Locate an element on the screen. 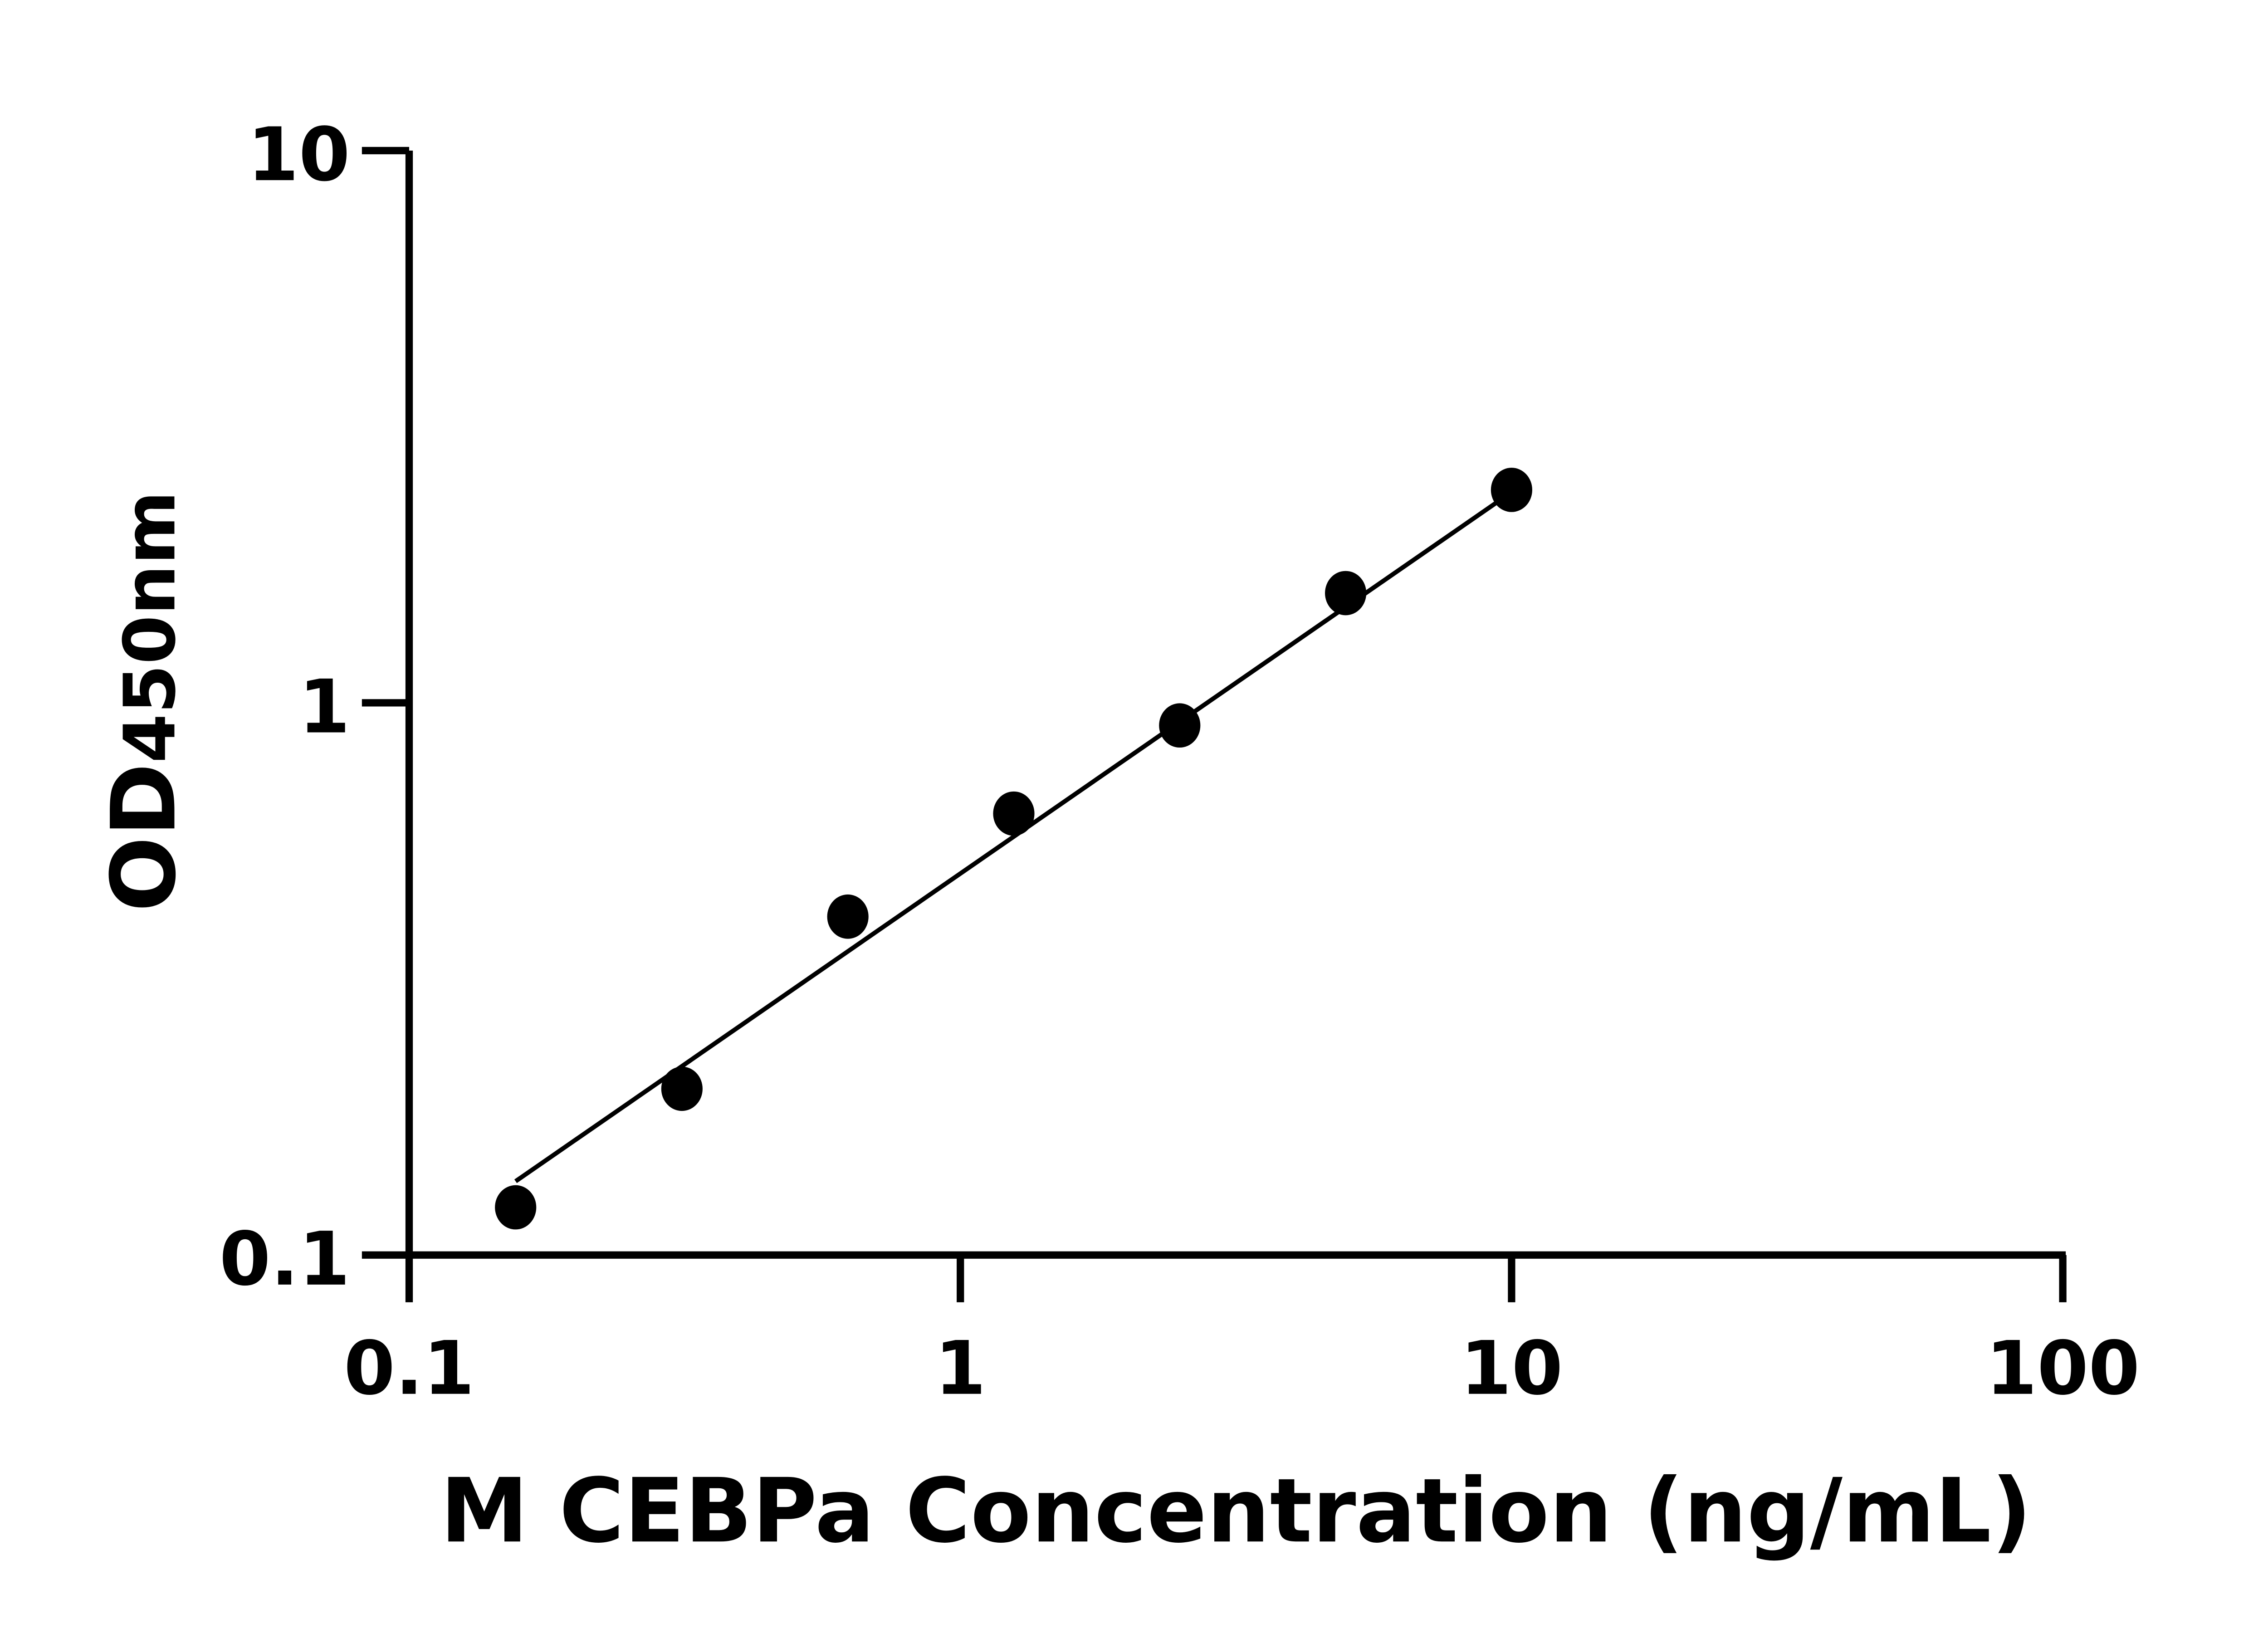 The image size is (2268, 1633). y-axis-label: OD450nm is located at coordinates (144, 701).